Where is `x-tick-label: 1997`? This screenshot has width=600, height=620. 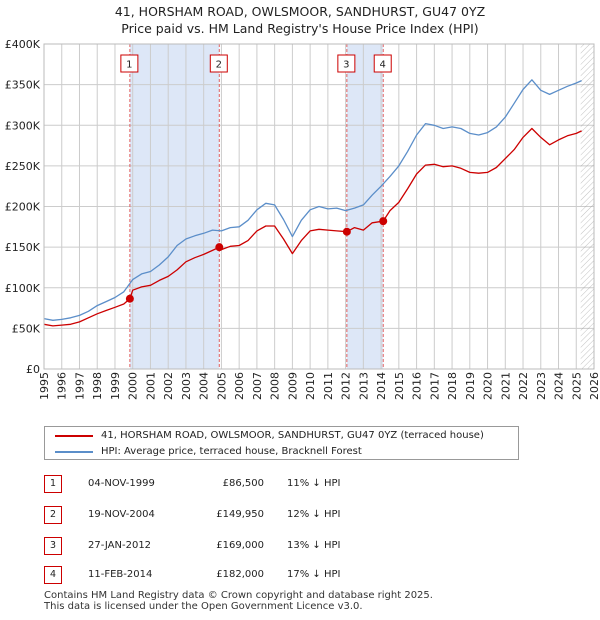 x-tick-label: 1997 is located at coordinates (79, 386).